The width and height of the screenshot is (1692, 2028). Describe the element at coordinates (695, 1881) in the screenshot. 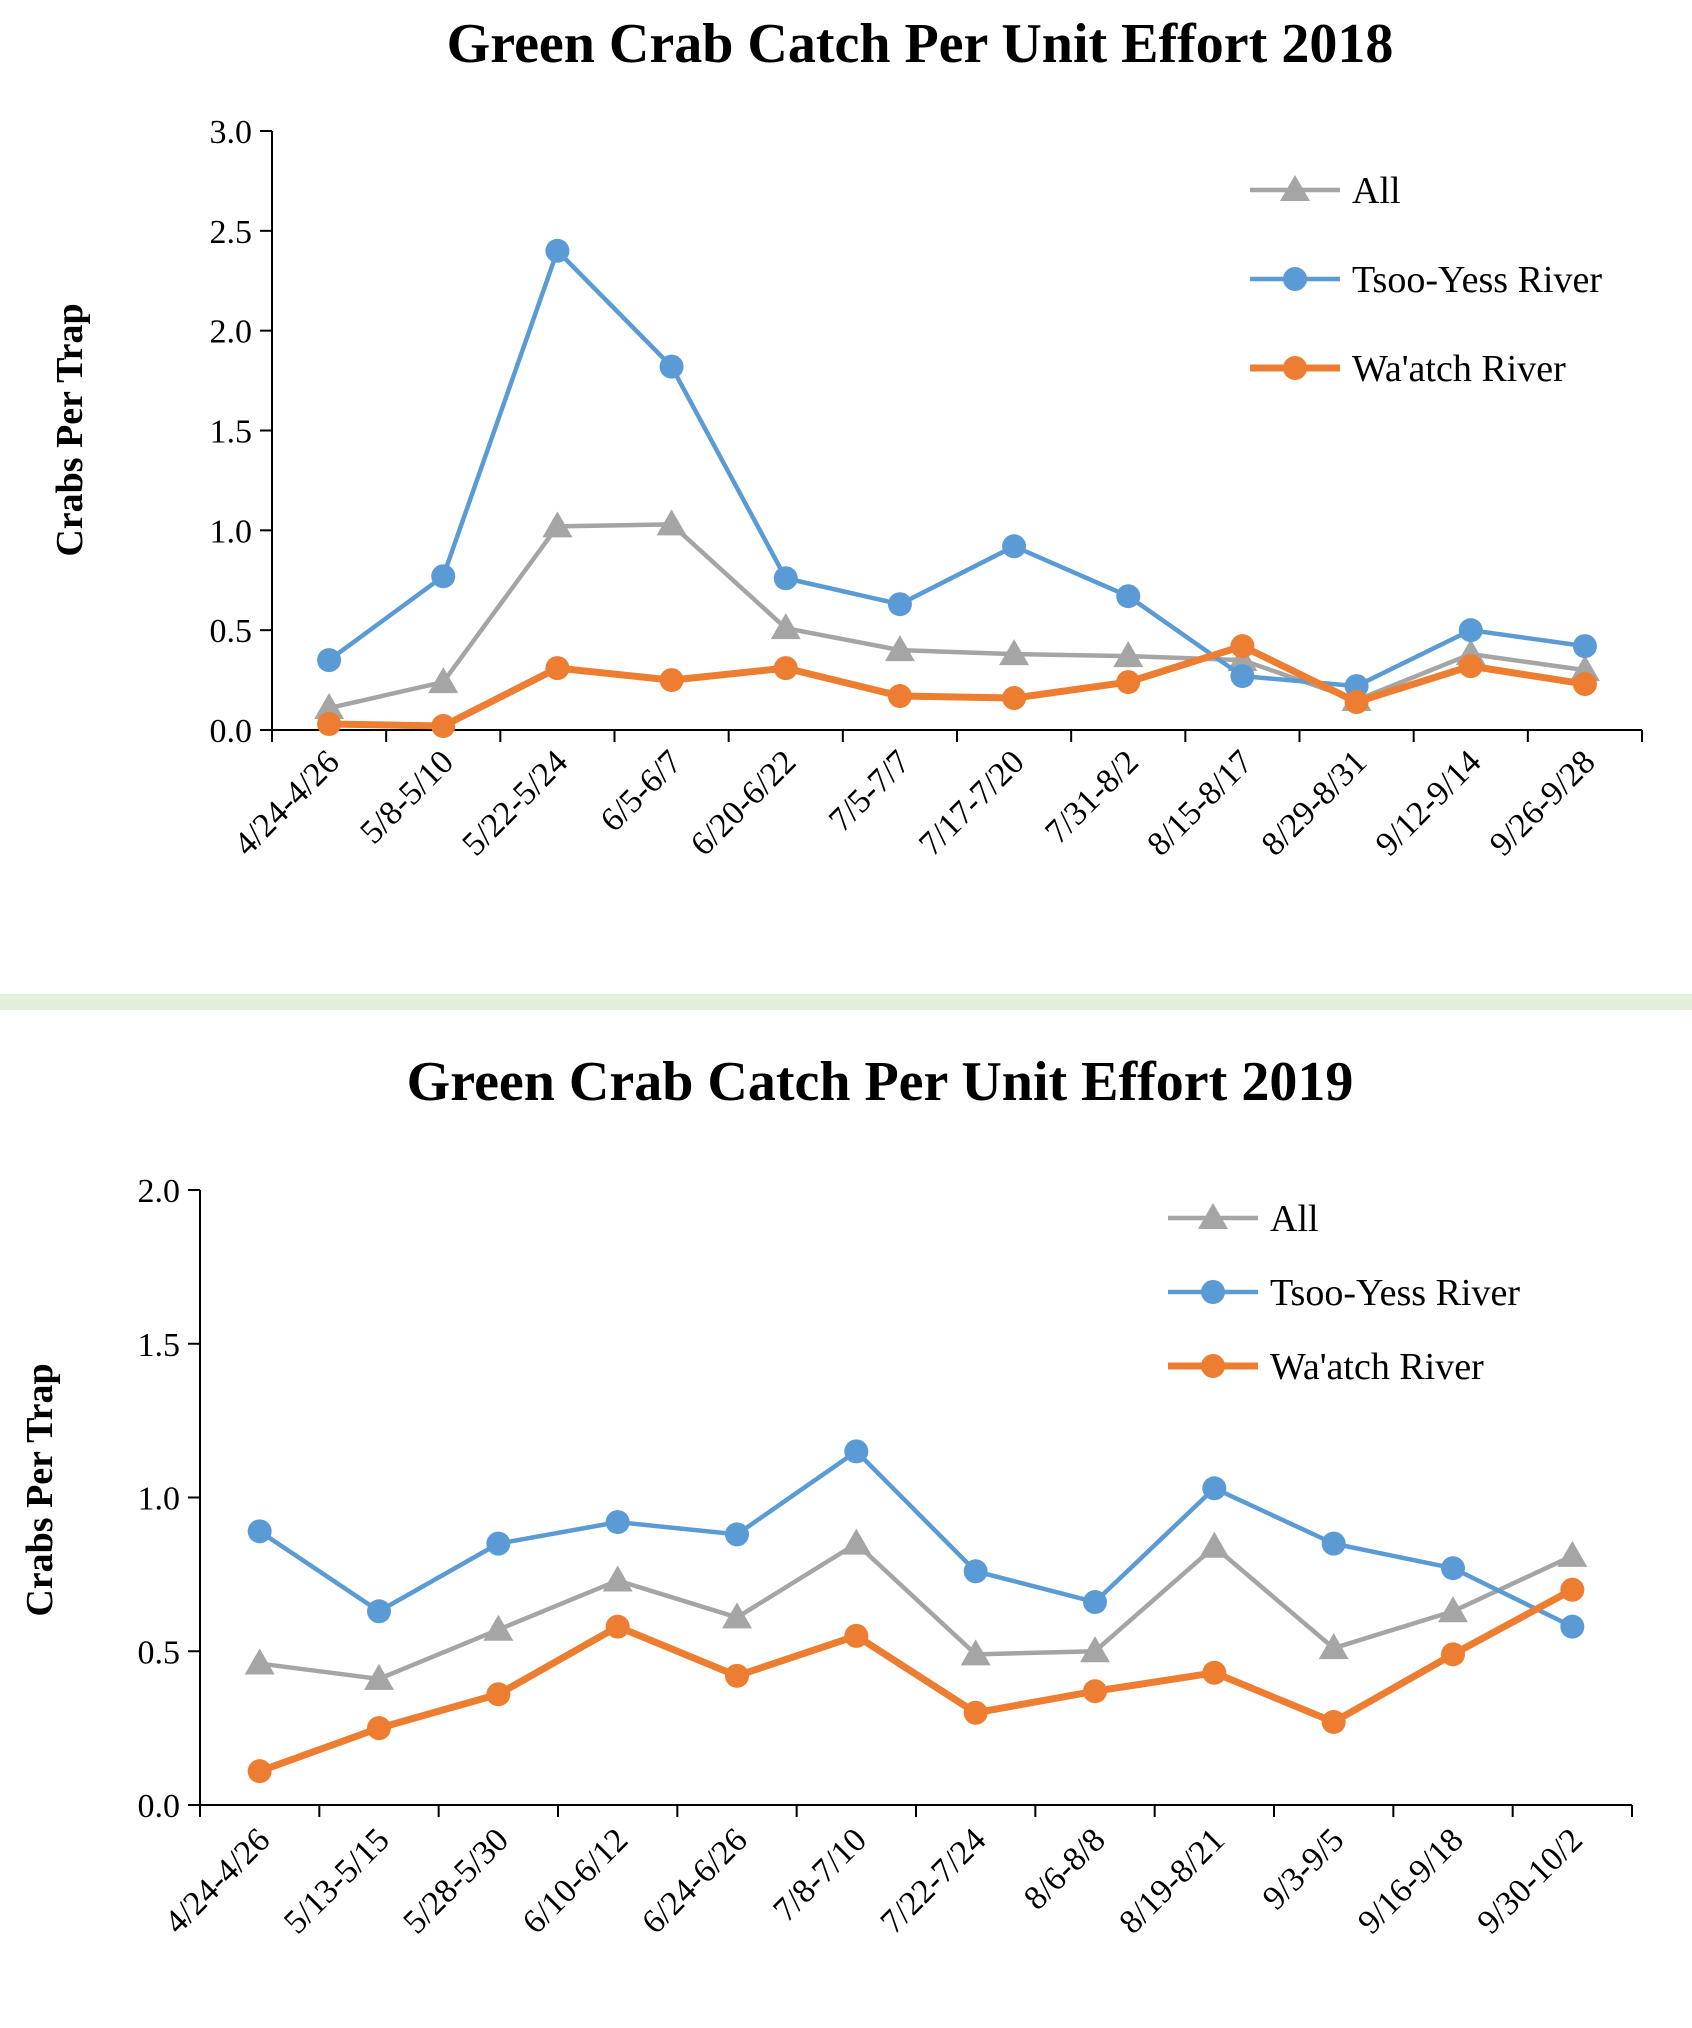

I see `x-tick-label: 6/24-6/26` at that location.